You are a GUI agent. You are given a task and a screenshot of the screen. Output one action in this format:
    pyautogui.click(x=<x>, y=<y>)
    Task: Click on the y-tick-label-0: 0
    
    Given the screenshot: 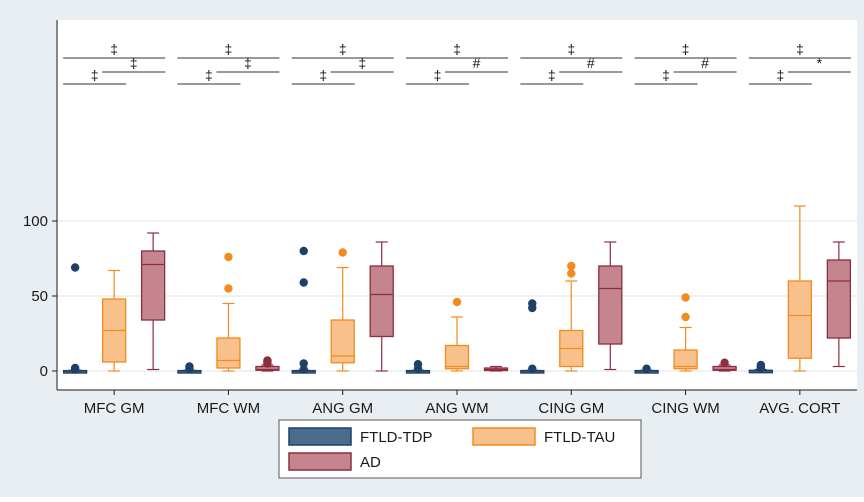 What is the action you would take?
    pyautogui.click(x=44, y=371)
    